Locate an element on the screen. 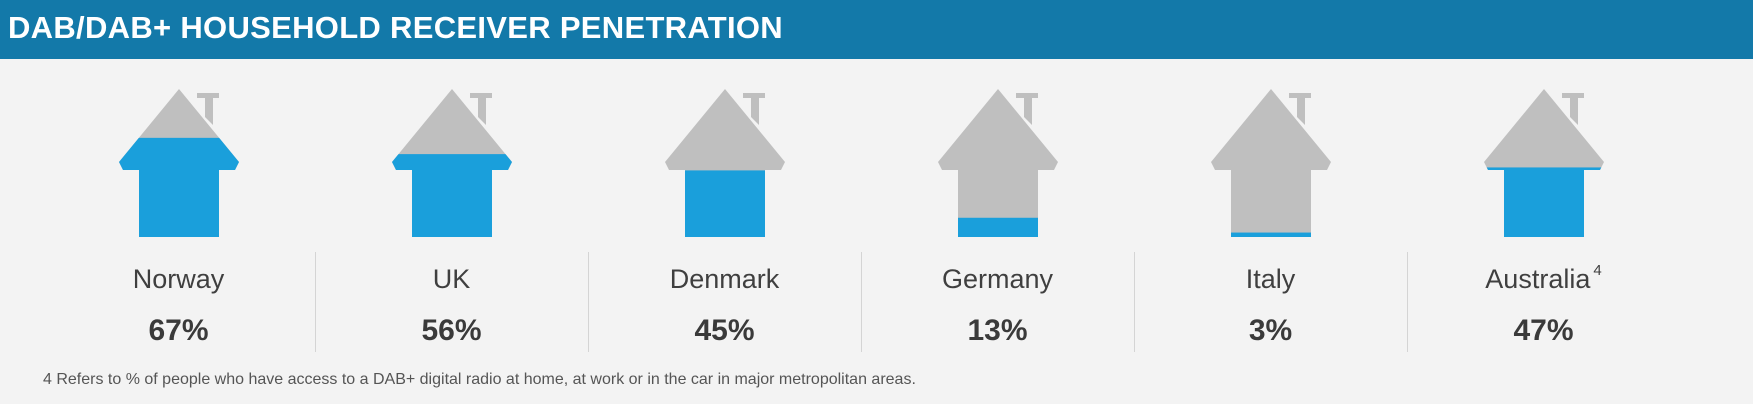 This screenshot has width=1753, height=404. category-name: UK is located at coordinates (451, 279).